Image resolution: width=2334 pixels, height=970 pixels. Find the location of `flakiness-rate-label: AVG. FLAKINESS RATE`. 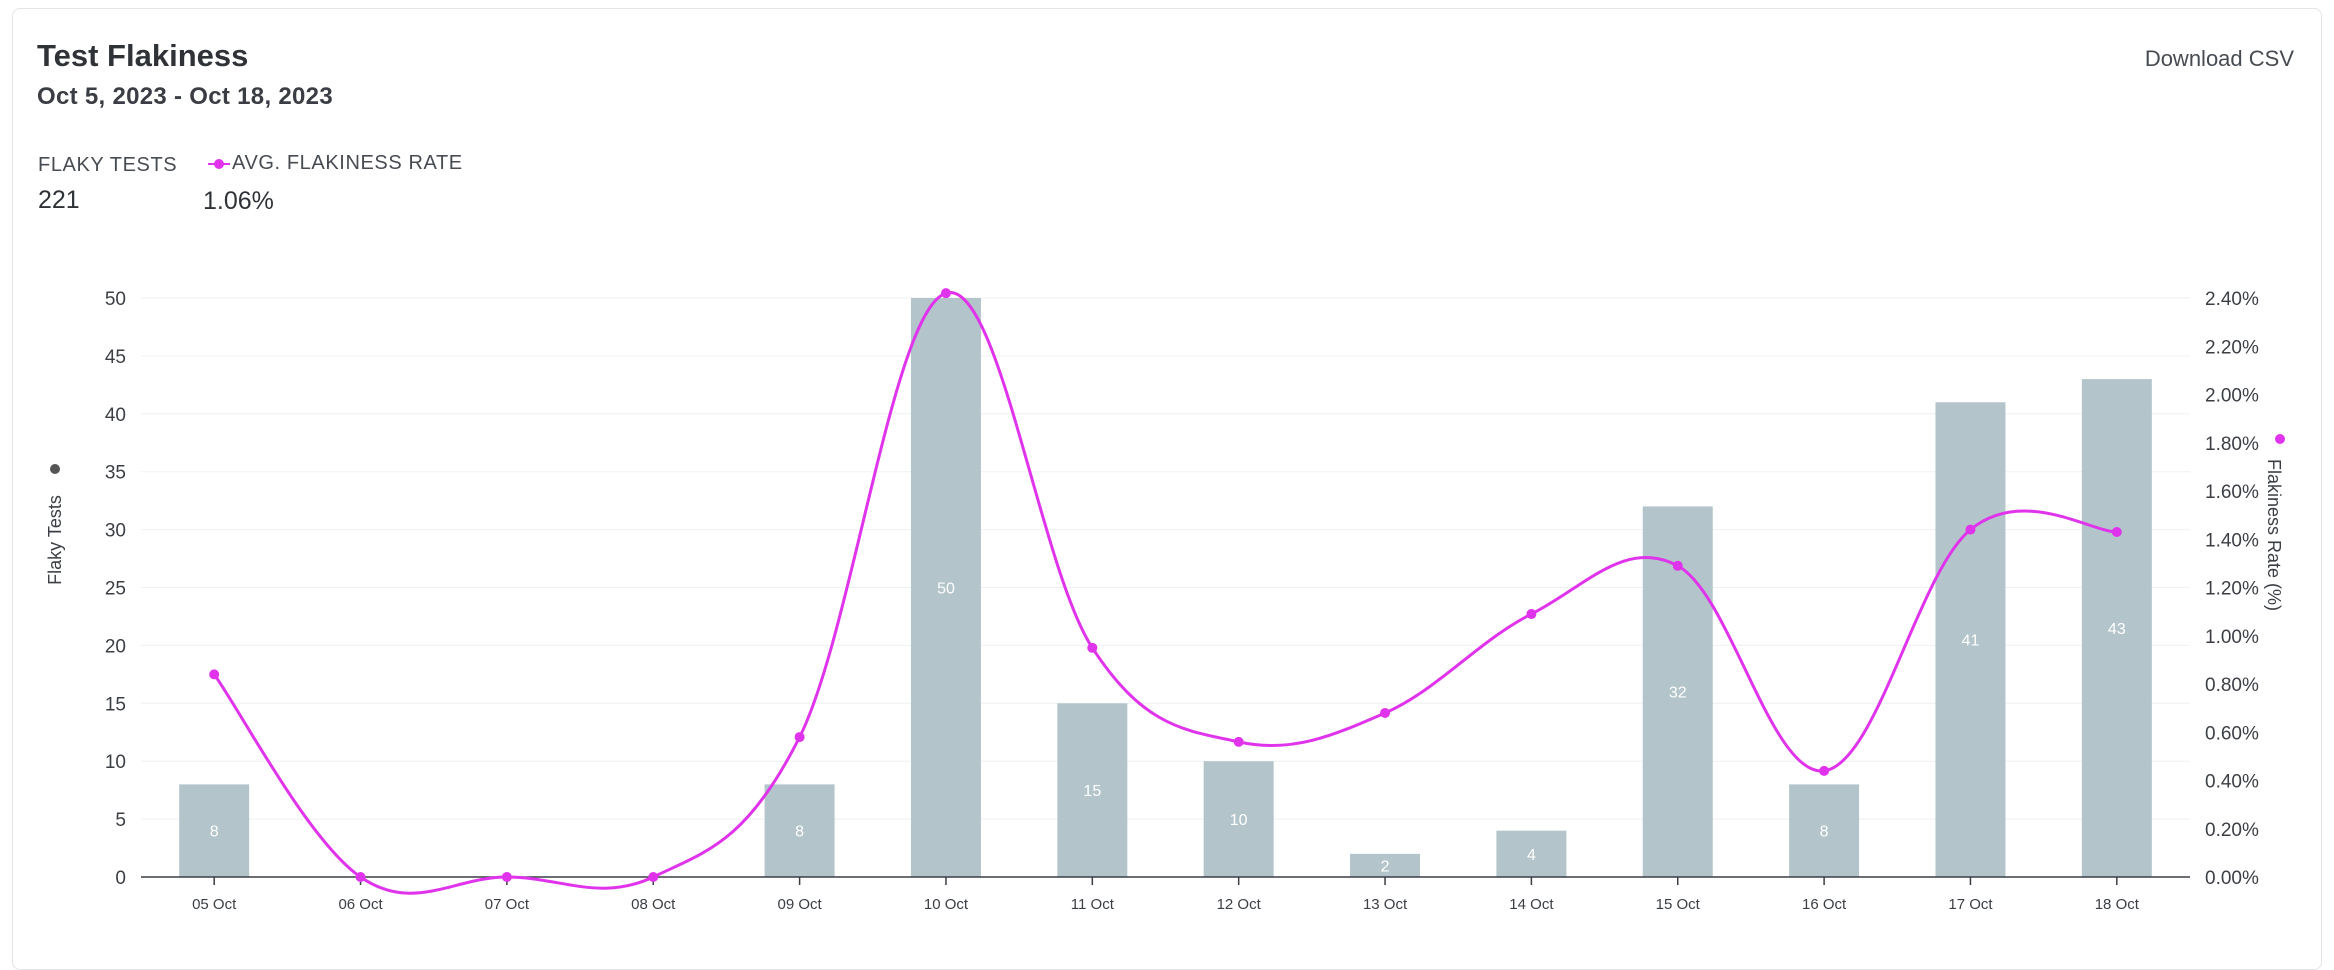

flakiness-rate-label: AVG. FLAKINESS RATE is located at coordinates (347, 163).